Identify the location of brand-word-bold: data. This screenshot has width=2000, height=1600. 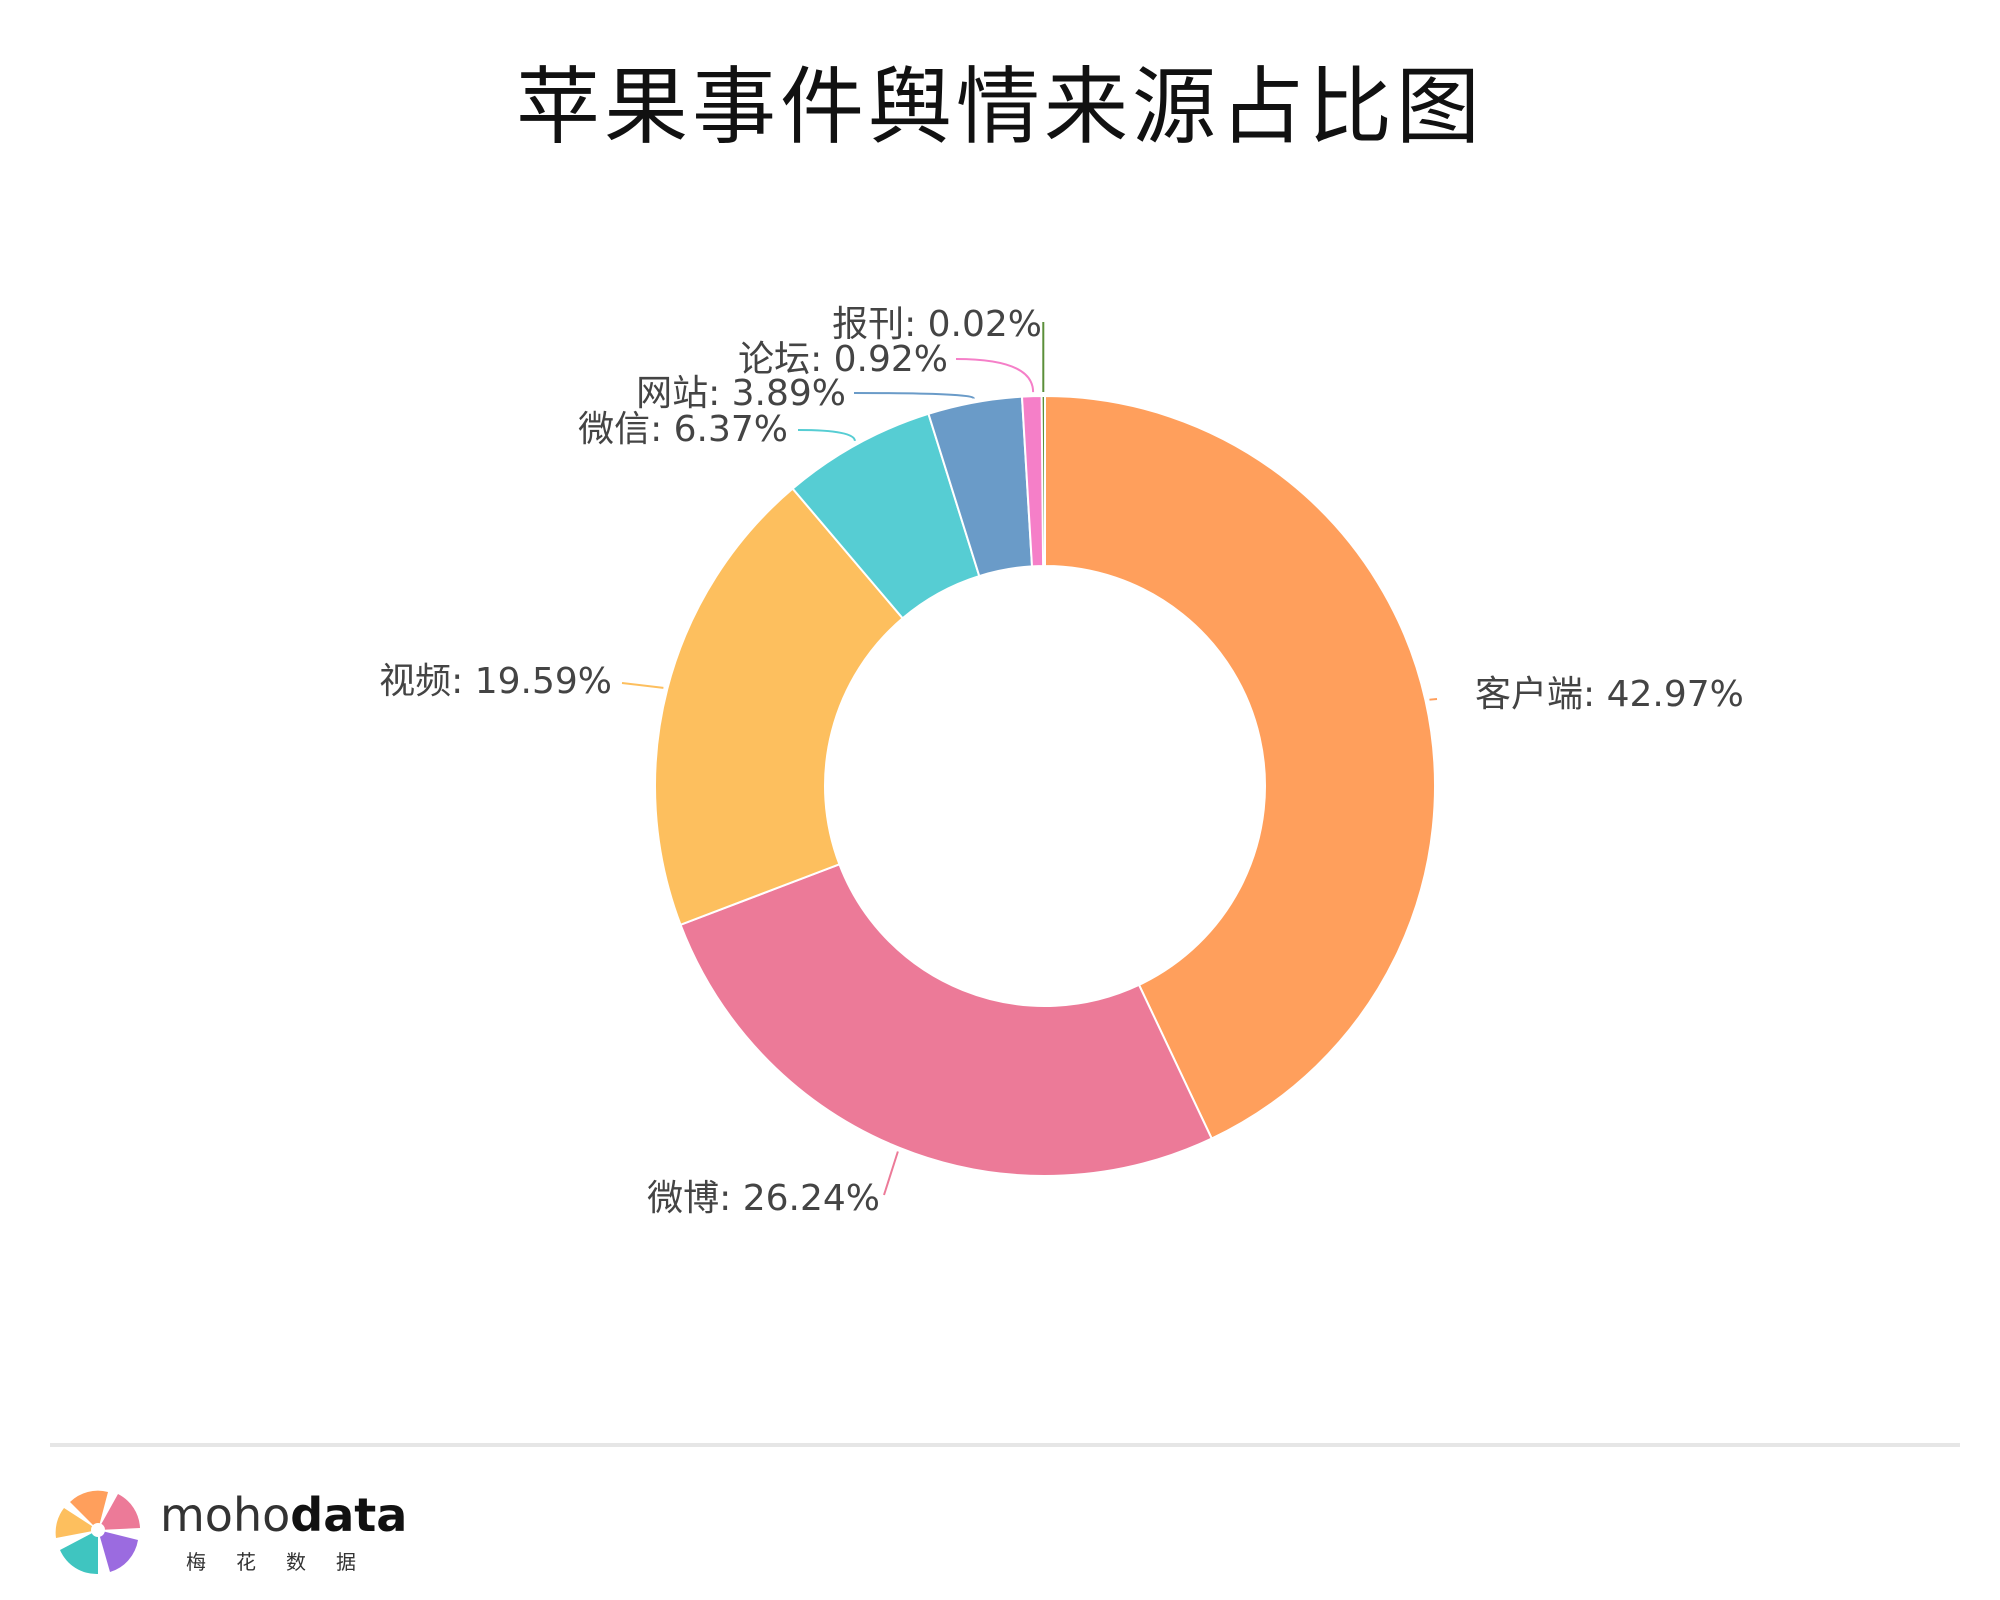
(349, 1515).